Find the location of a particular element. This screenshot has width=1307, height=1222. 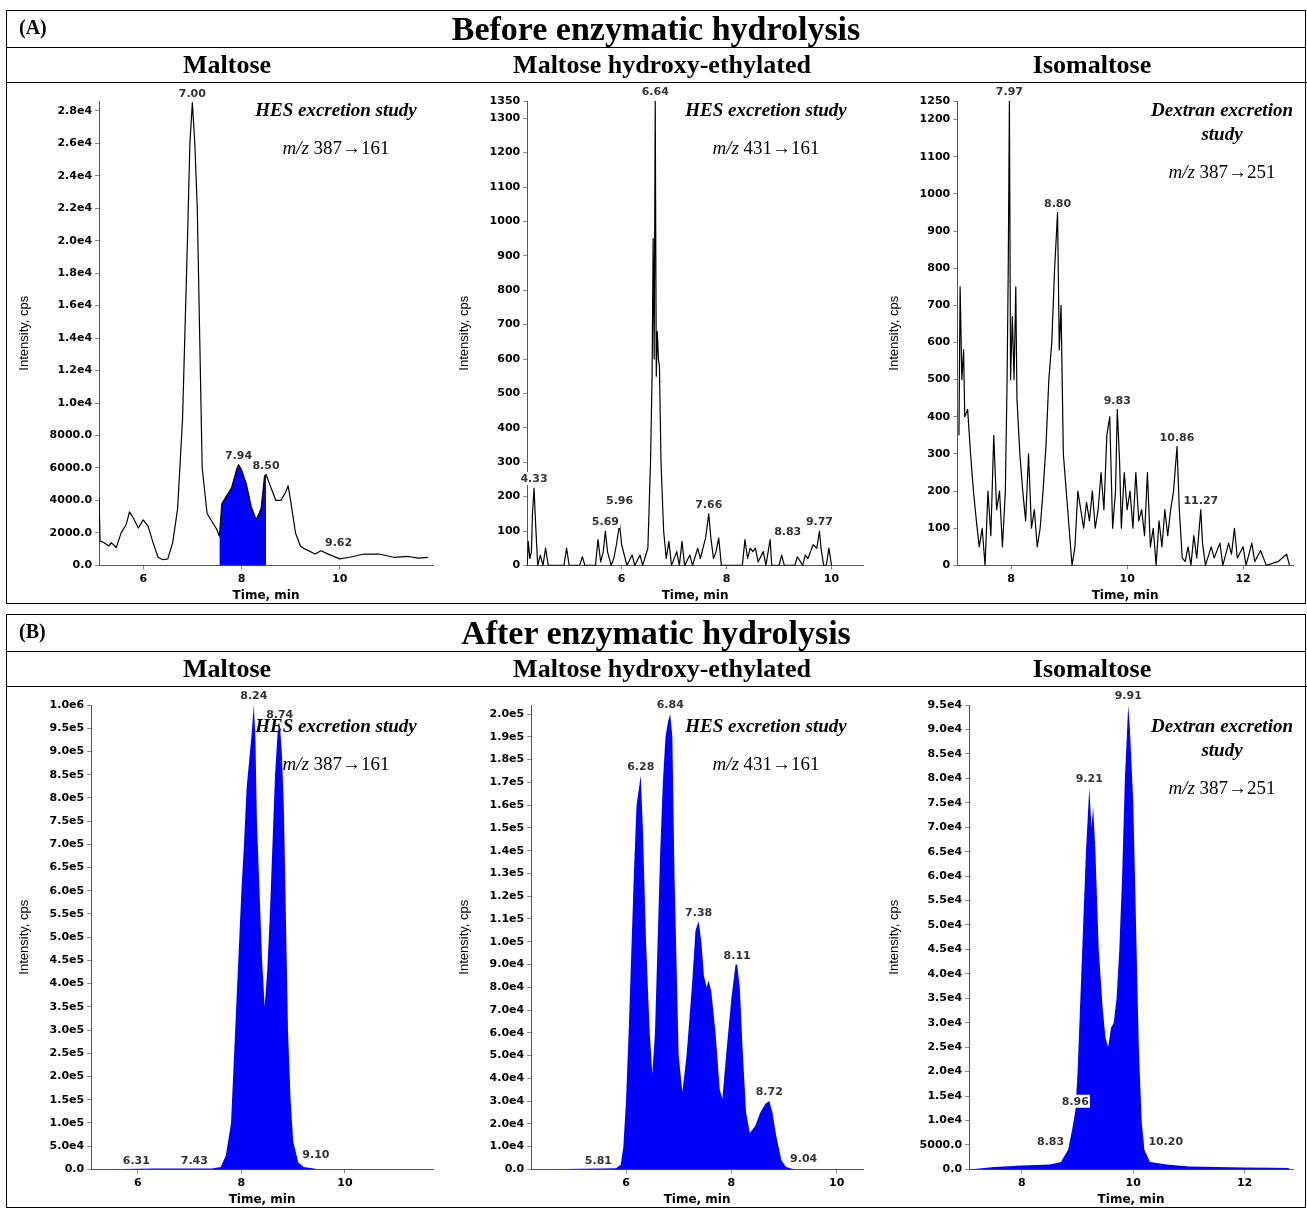

text: Before enzymatic hydrolysis is located at coordinates (656, 28).